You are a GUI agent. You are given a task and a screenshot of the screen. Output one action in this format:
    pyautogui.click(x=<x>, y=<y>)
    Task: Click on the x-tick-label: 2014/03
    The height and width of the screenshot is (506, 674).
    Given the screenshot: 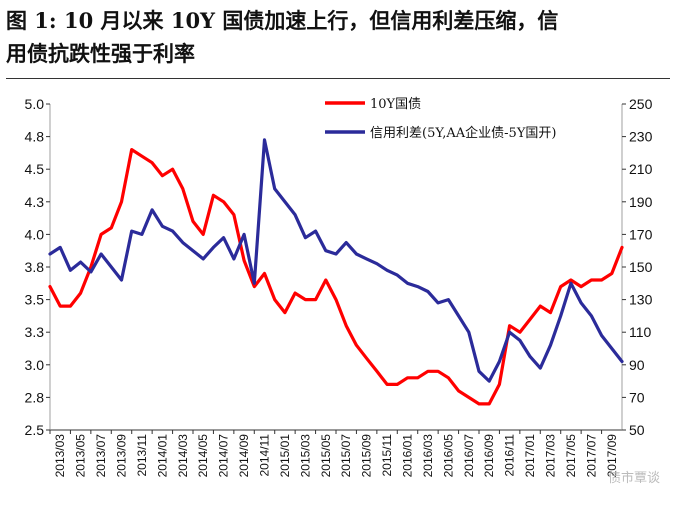 What is the action you would take?
    pyautogui.click(x=183, y=456)
    